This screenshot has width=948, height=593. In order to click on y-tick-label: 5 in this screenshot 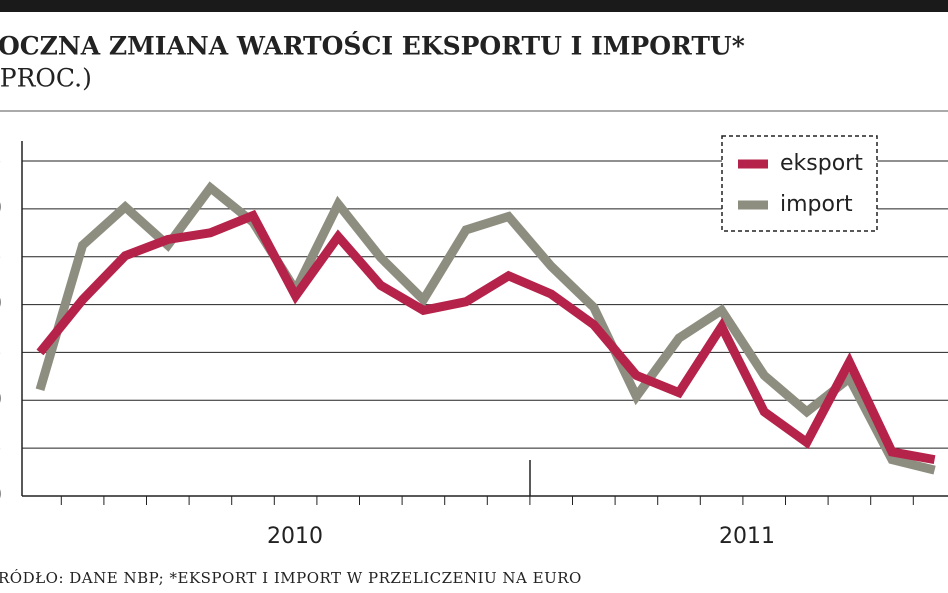, I will do `click(1, 447)`.